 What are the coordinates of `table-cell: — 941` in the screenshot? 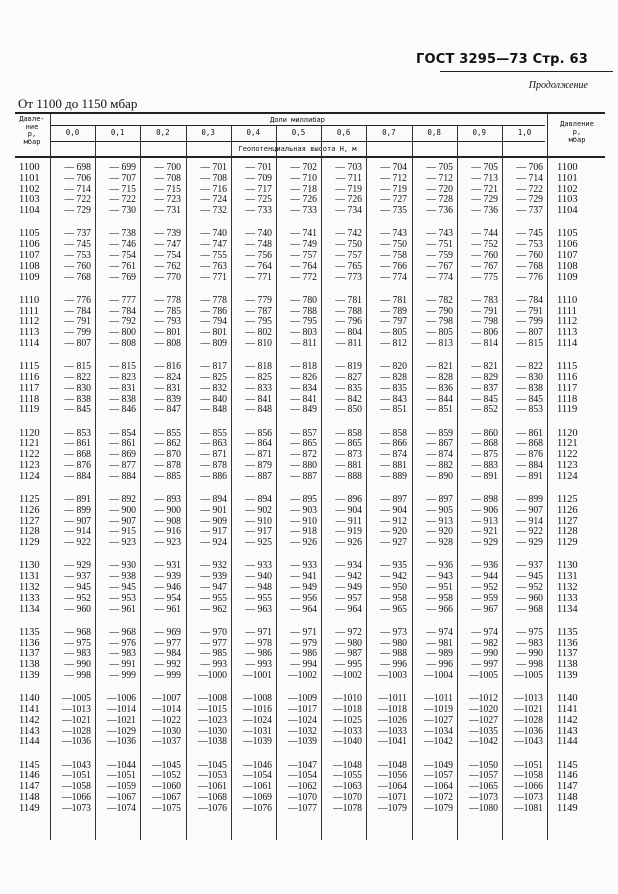 It's located at (303, 577).